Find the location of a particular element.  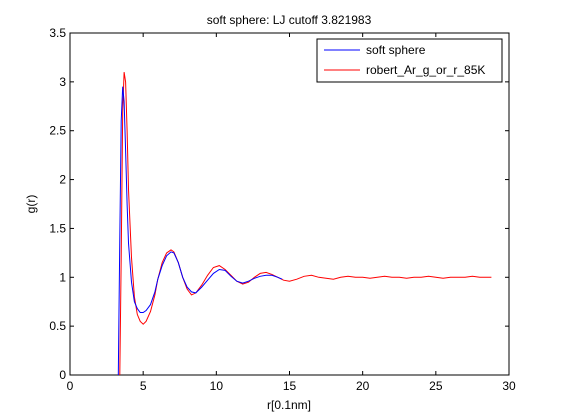

legend-box is located at coordinates (409, 60).